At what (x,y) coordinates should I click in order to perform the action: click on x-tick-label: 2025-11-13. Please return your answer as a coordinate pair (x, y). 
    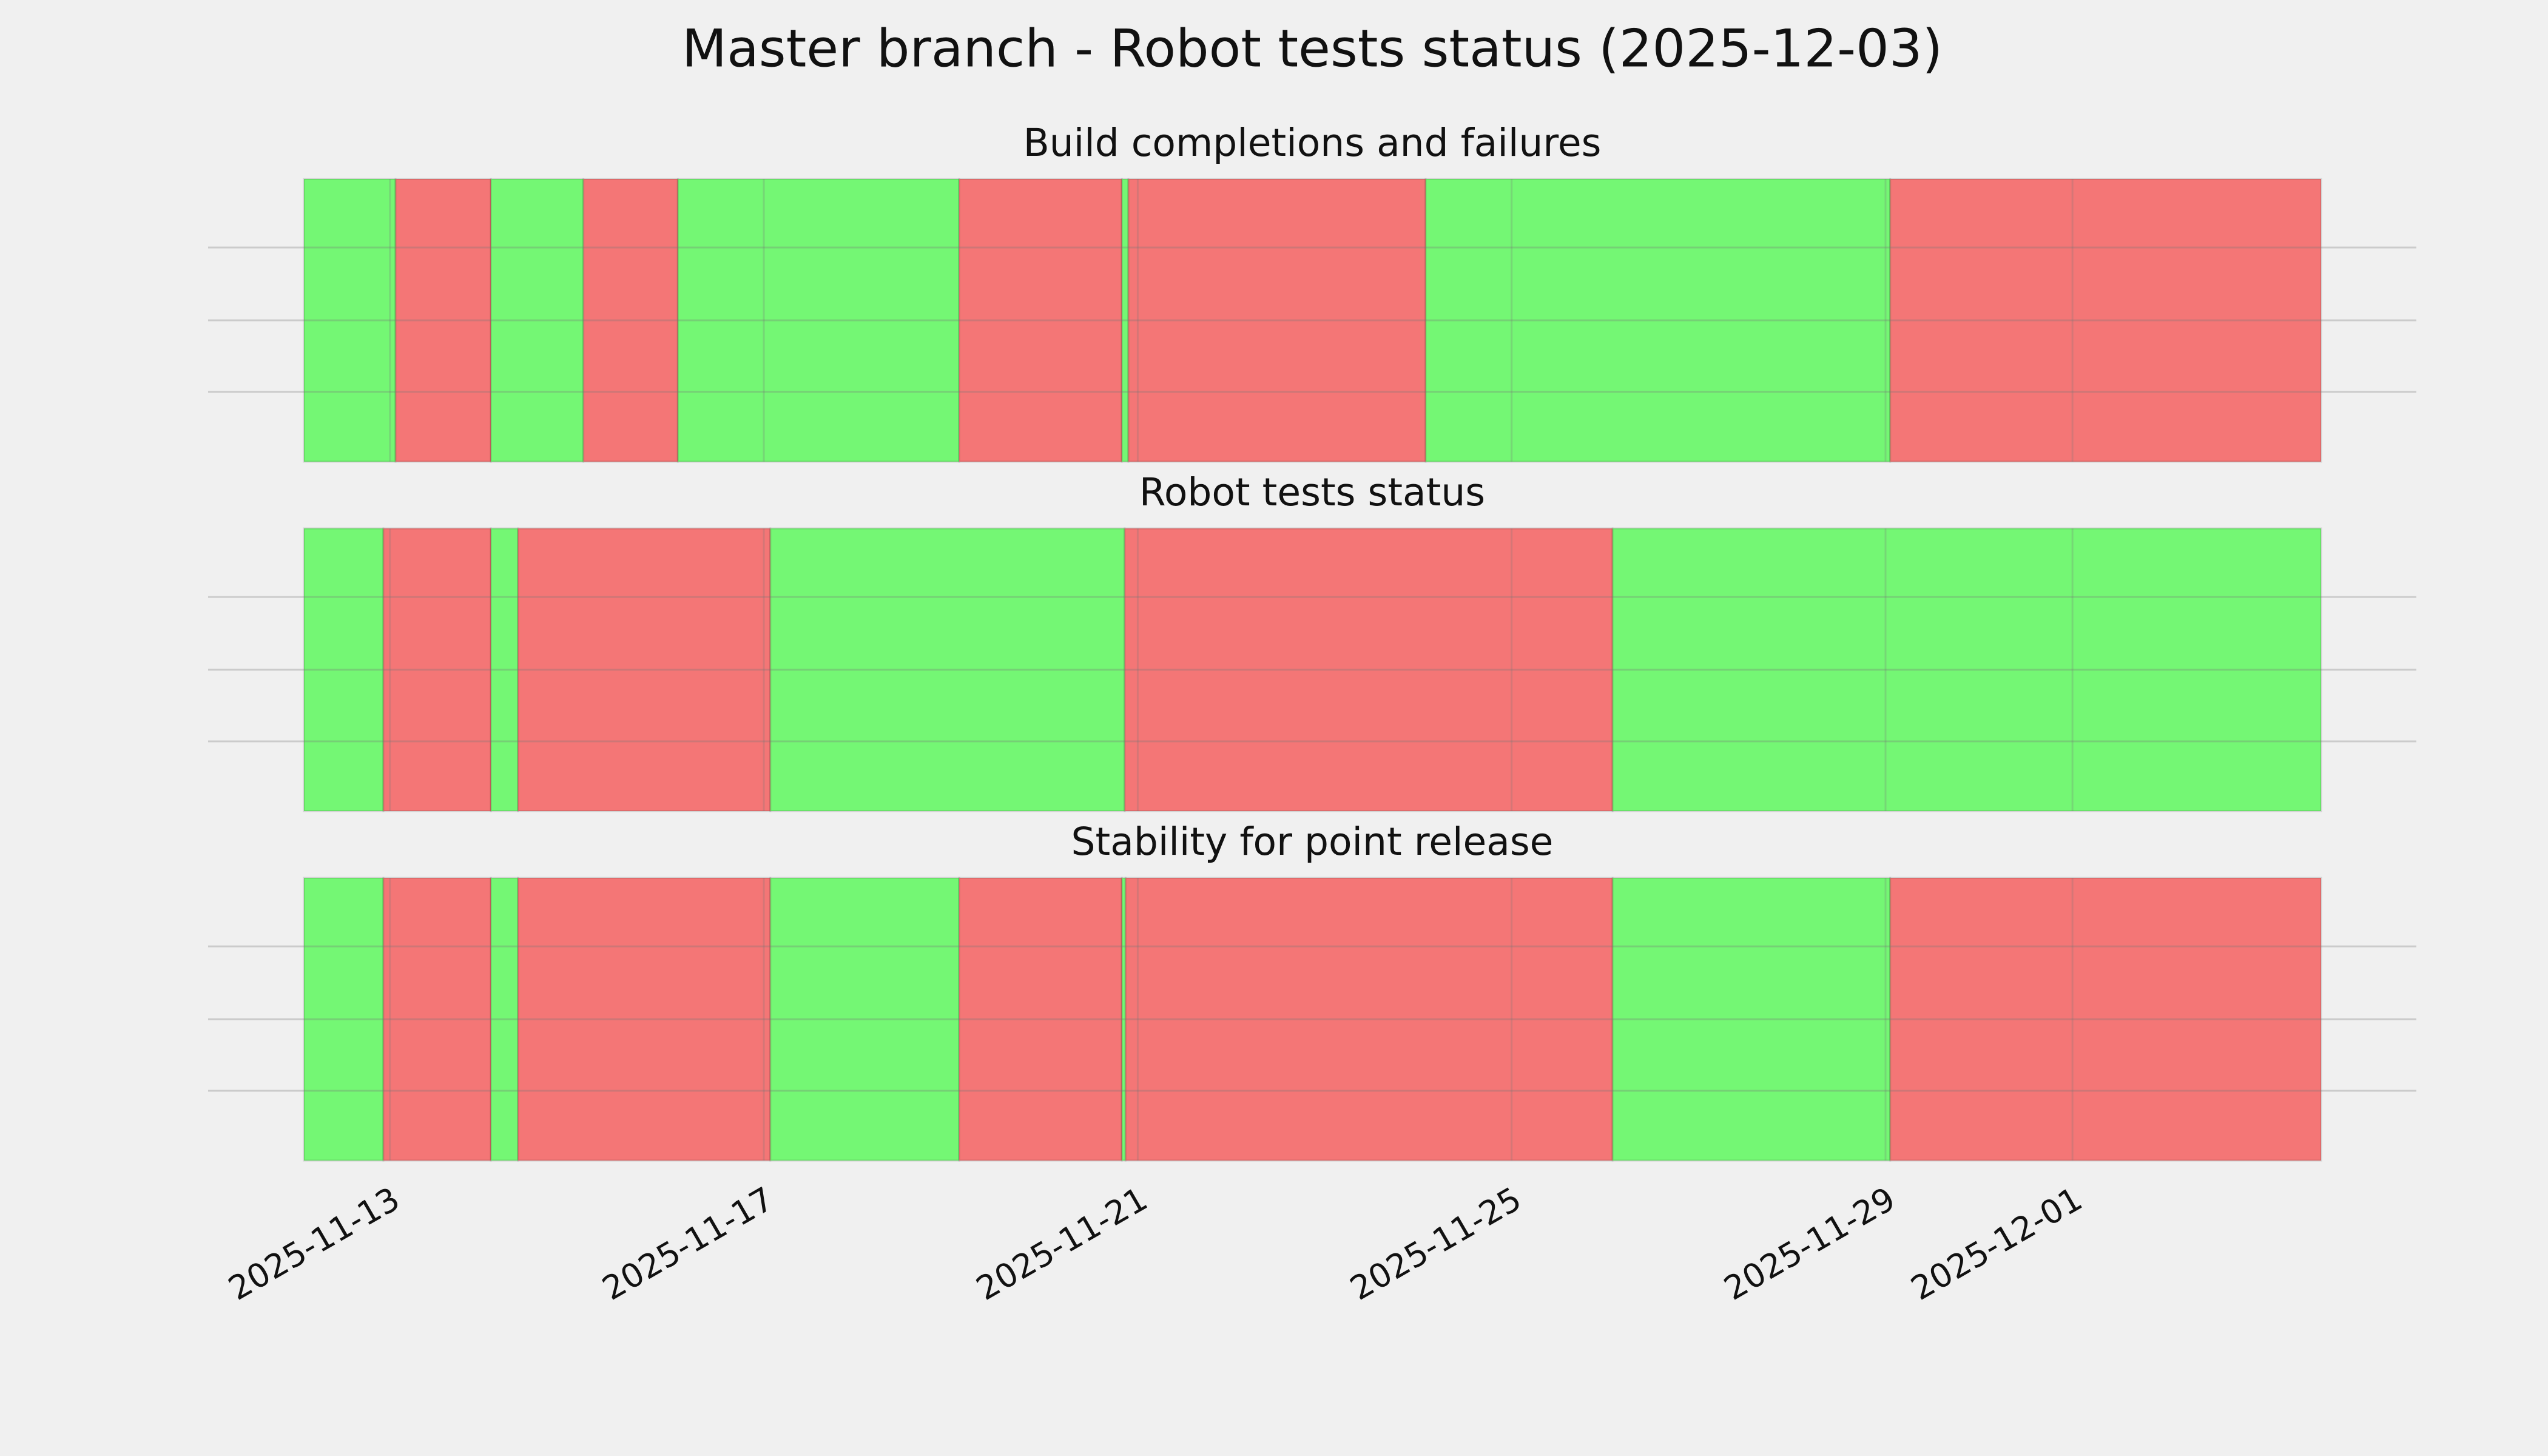
    Looking at the image, I should click on (314, 1243).